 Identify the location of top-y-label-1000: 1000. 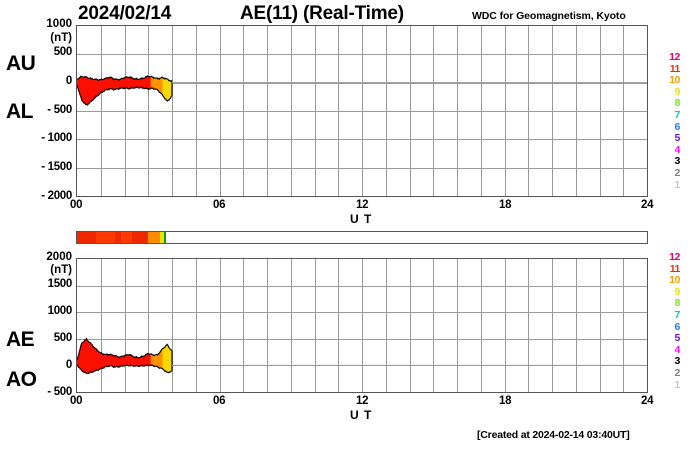
(59, 24).